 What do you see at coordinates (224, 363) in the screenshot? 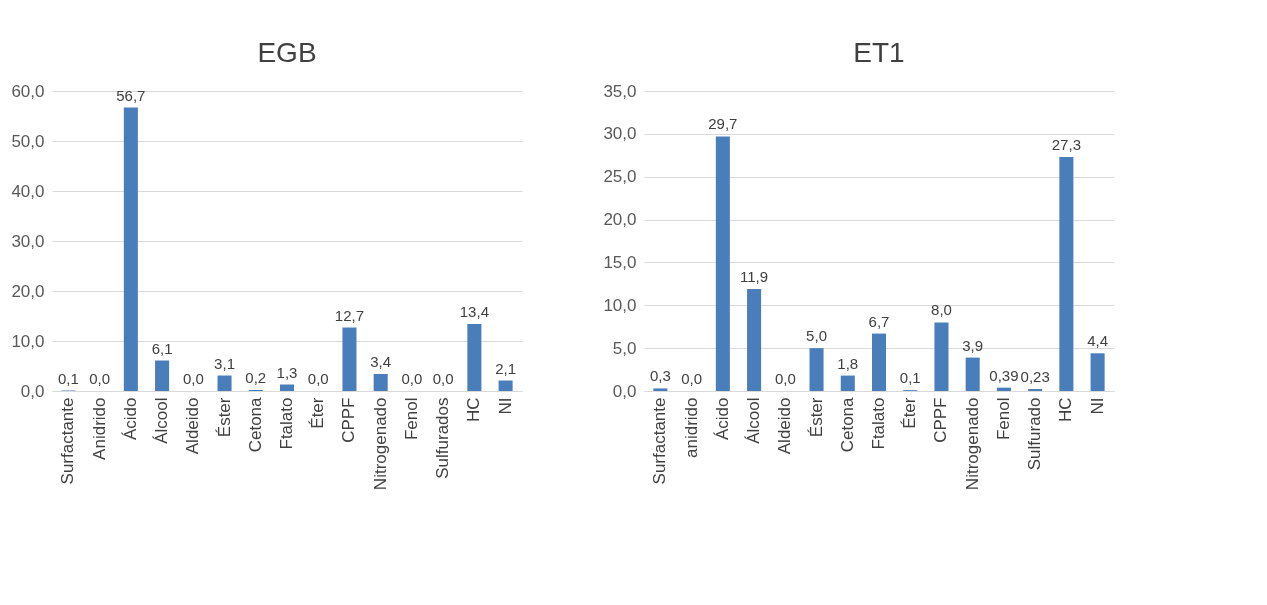
I see `data-label: 3,1` at bounding box center [224, 363].